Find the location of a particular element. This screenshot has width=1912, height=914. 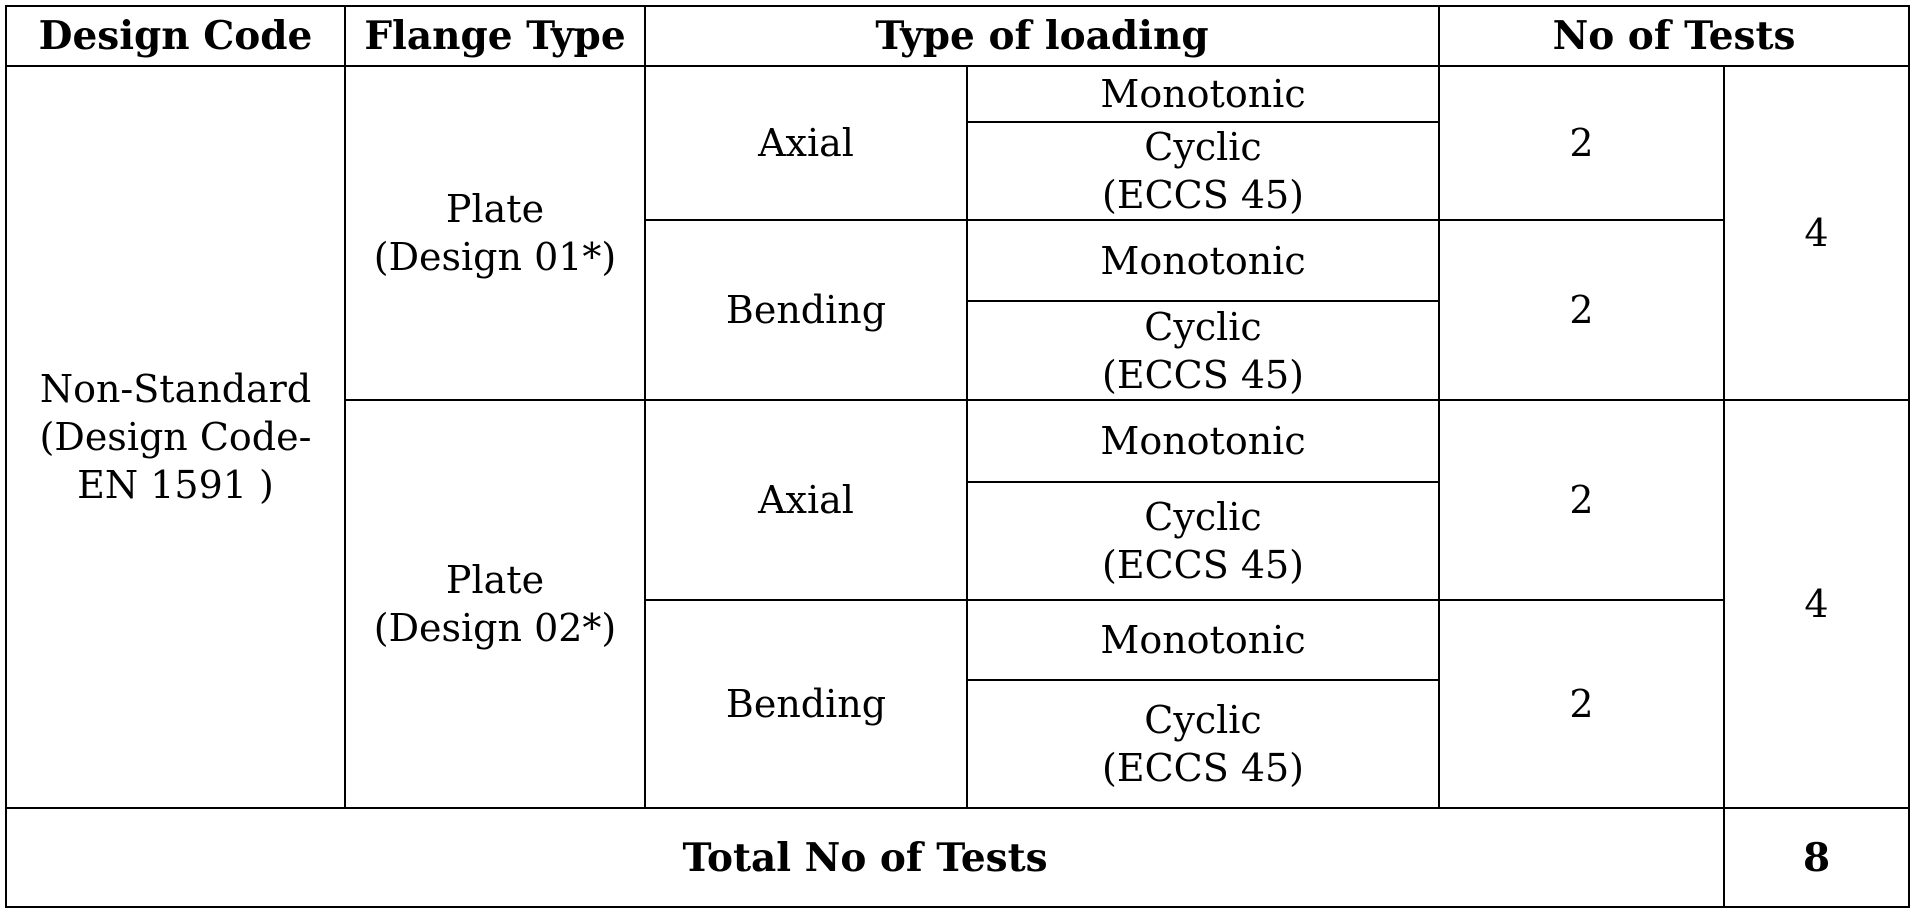

header-type-of-loading: Type of loading is located at coordinates (1042, 36).